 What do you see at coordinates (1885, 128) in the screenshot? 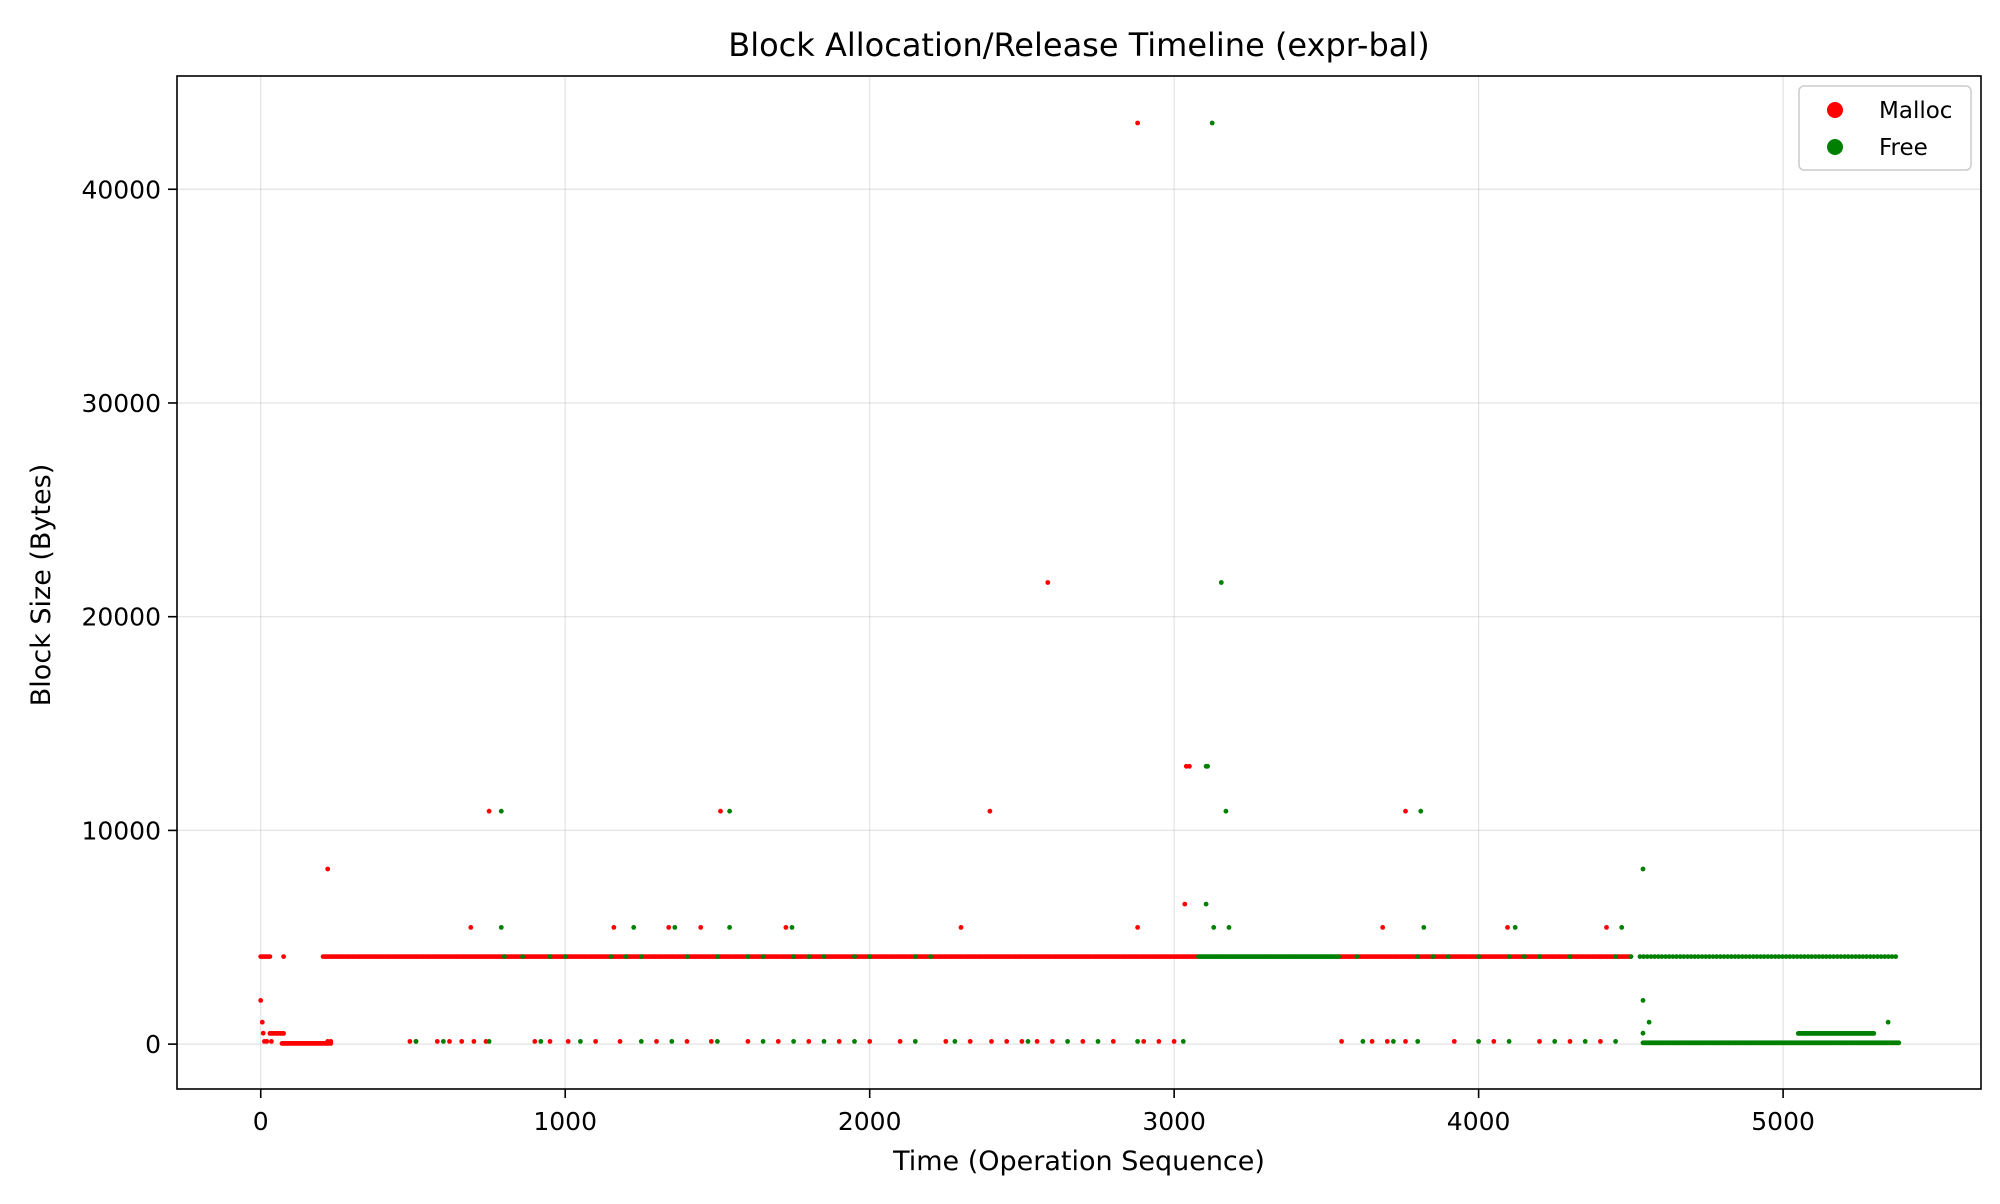
I see `legend: Malloc Free` at bounding box center [1885, 128].